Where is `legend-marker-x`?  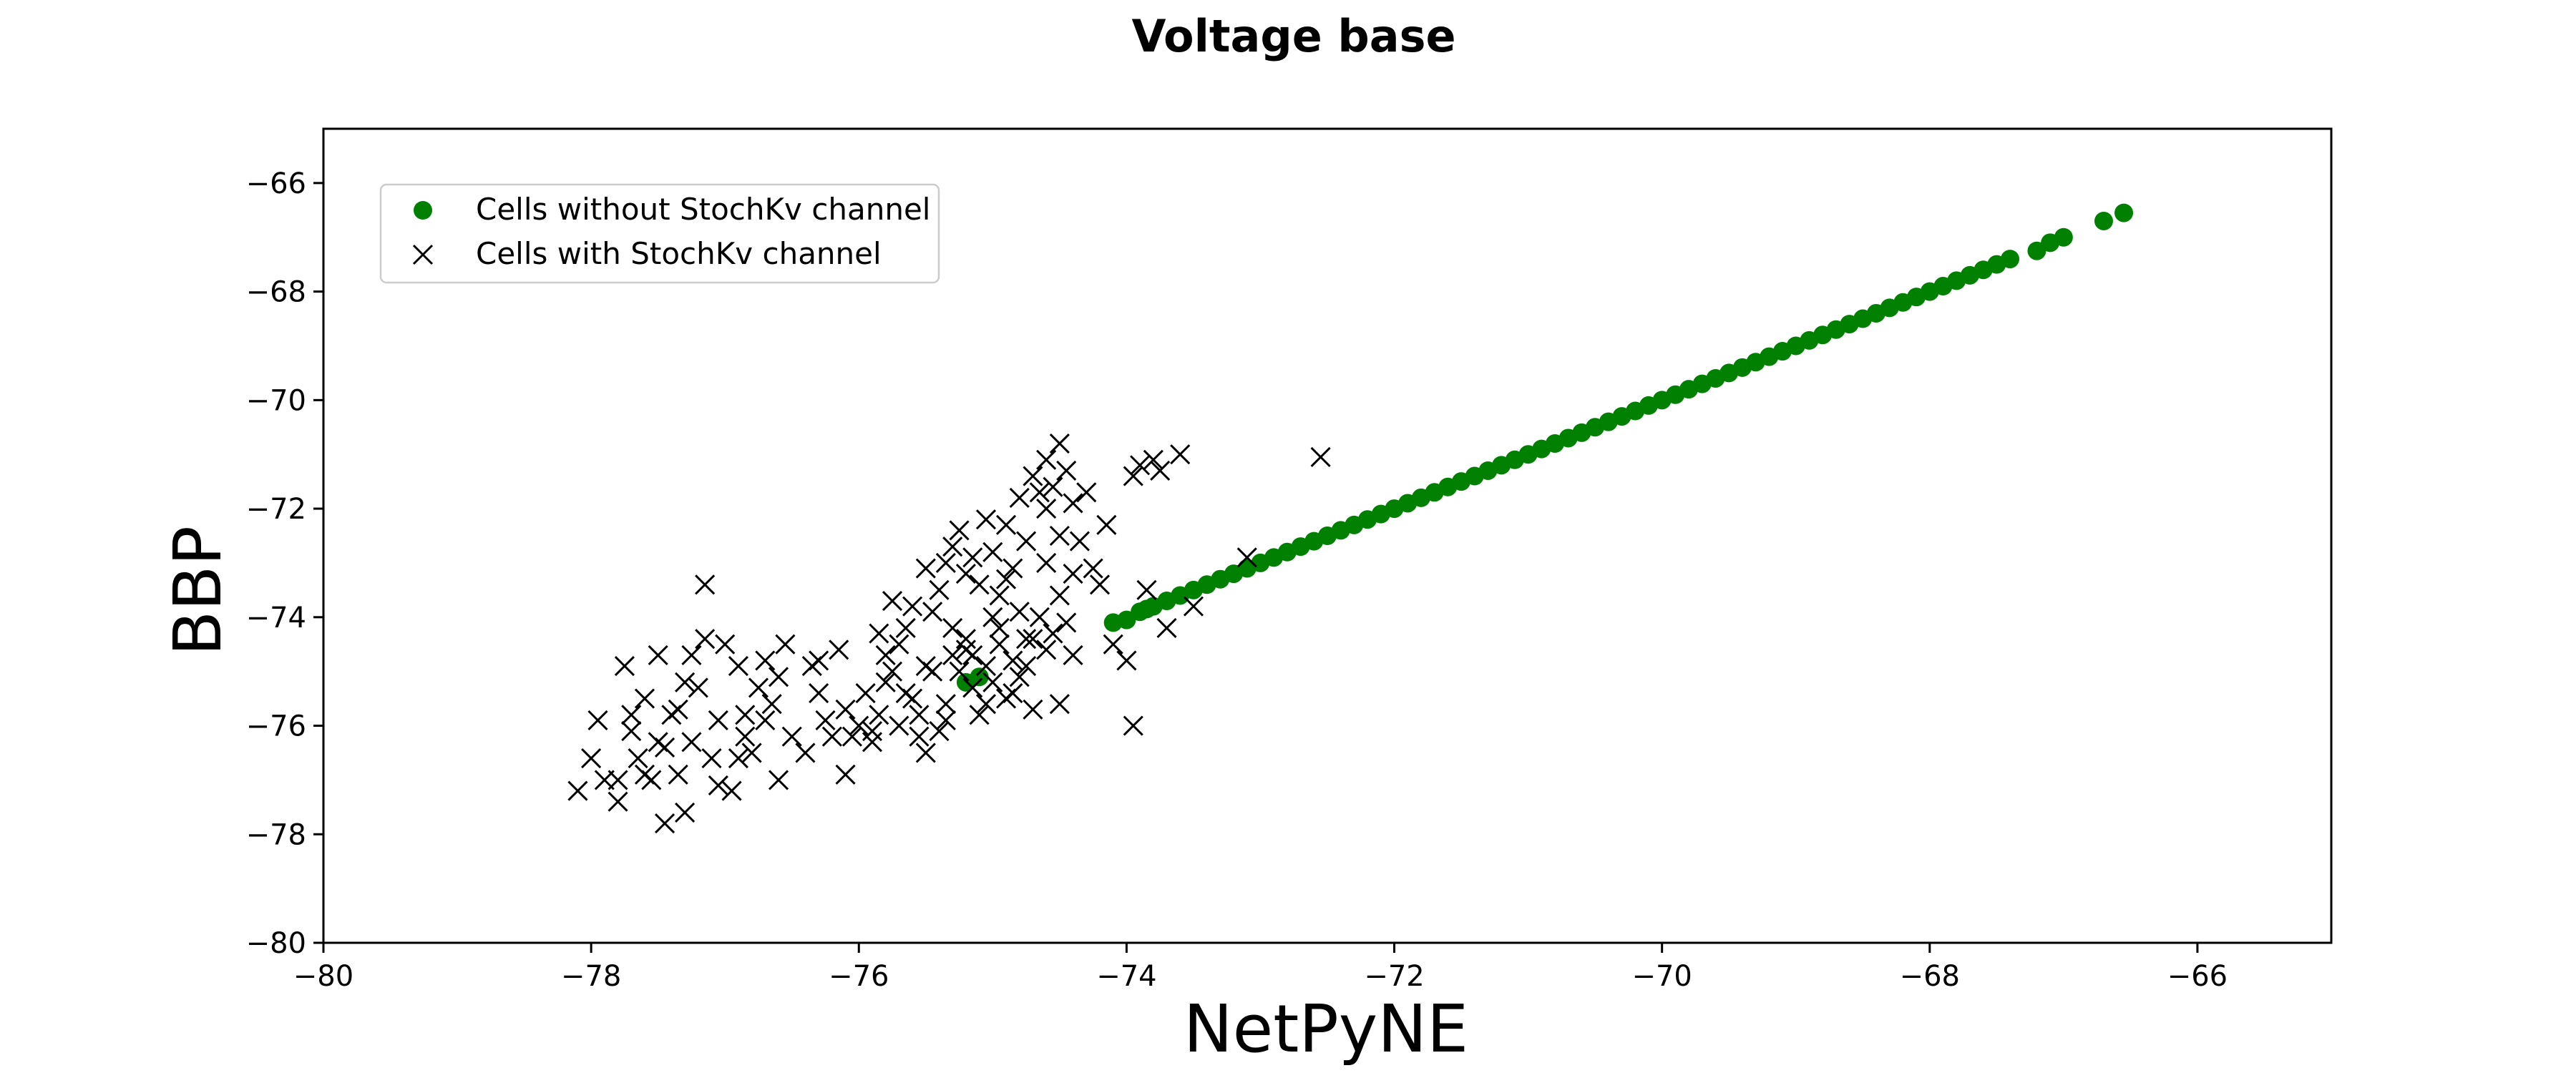
legend-marker-x is located at coordinates (423, 255).